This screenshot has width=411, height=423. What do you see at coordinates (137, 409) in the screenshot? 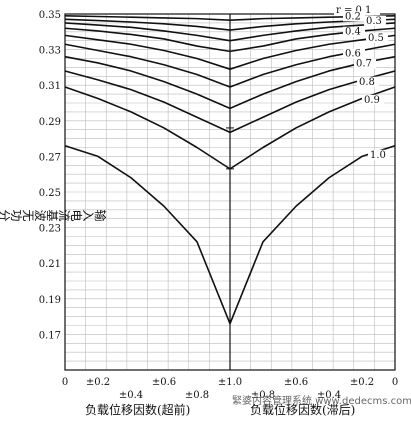
I see `x-axis-label-left: 负载位移因数(超前)` at bounding box center [137, 409].